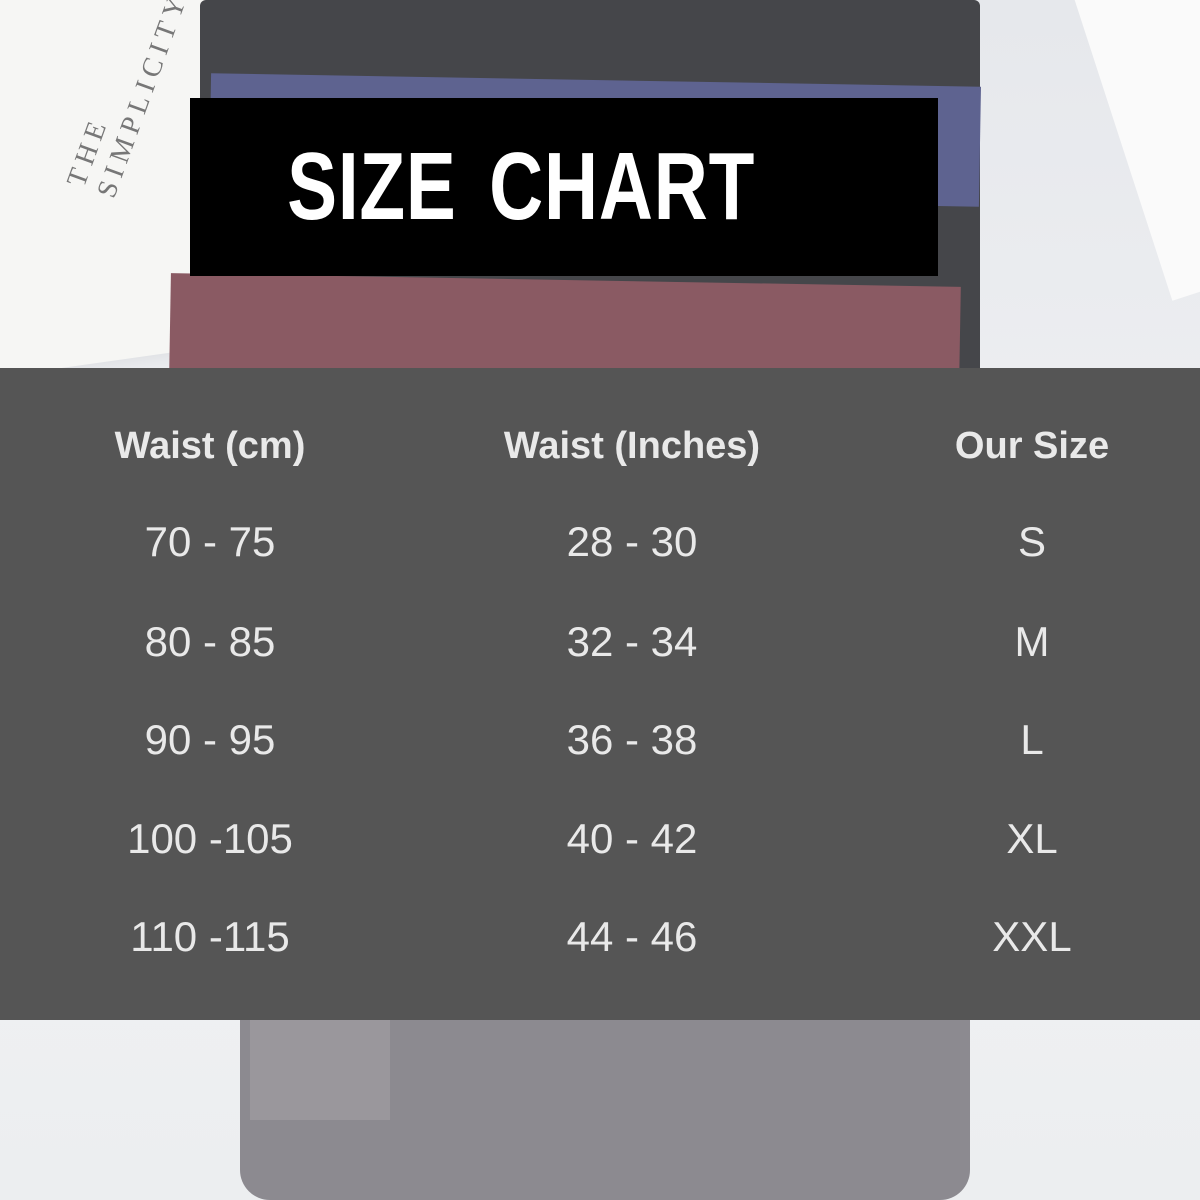 Image resolution: width=1200 pixels, height=1200 pixels. Describe the element at coordinates (1032, 838) in the screenshot. I see `table-cell: XL` at that location.